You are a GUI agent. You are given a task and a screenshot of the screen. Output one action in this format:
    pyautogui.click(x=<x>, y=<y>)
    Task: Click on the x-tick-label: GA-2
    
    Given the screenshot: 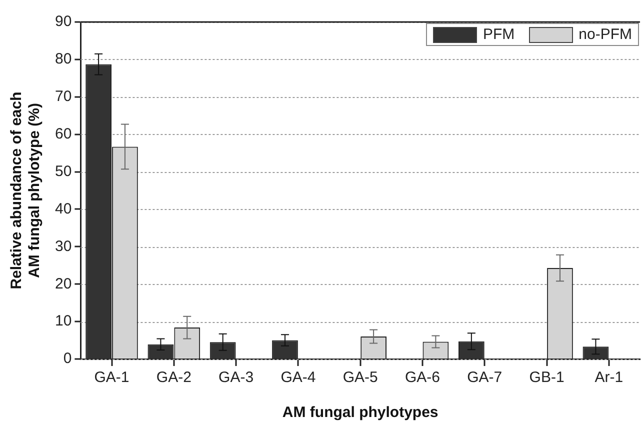 What is the action you would take?
    pyautogui.click(x=174, y=377)
    